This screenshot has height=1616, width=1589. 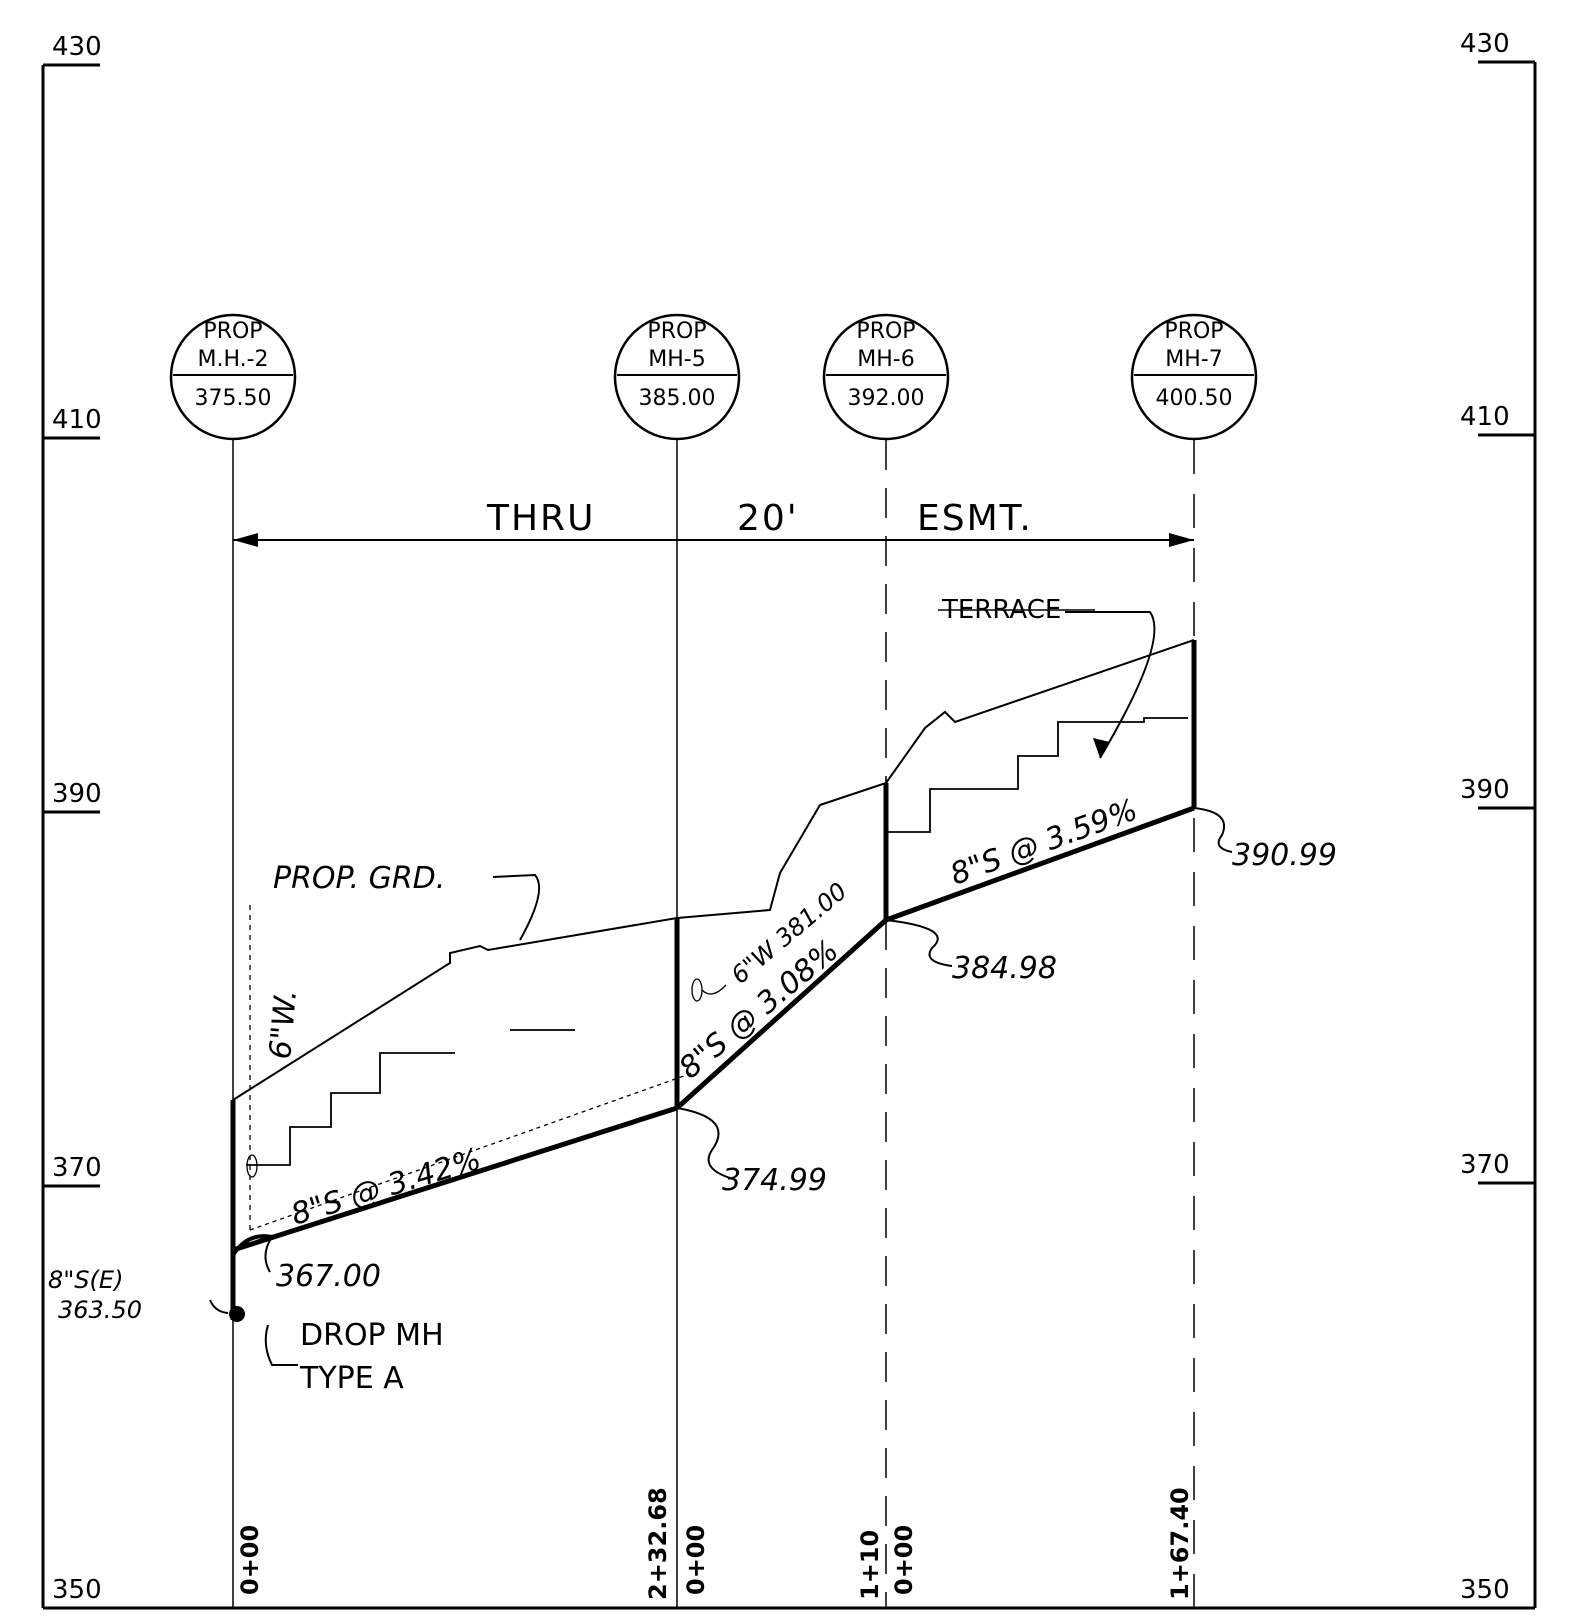 What do you see at coordinates (1497, 817) in the screenshot?
I see `right-elevation-scale: 430 410 390 370 350` at bounding box center [1497, 817].